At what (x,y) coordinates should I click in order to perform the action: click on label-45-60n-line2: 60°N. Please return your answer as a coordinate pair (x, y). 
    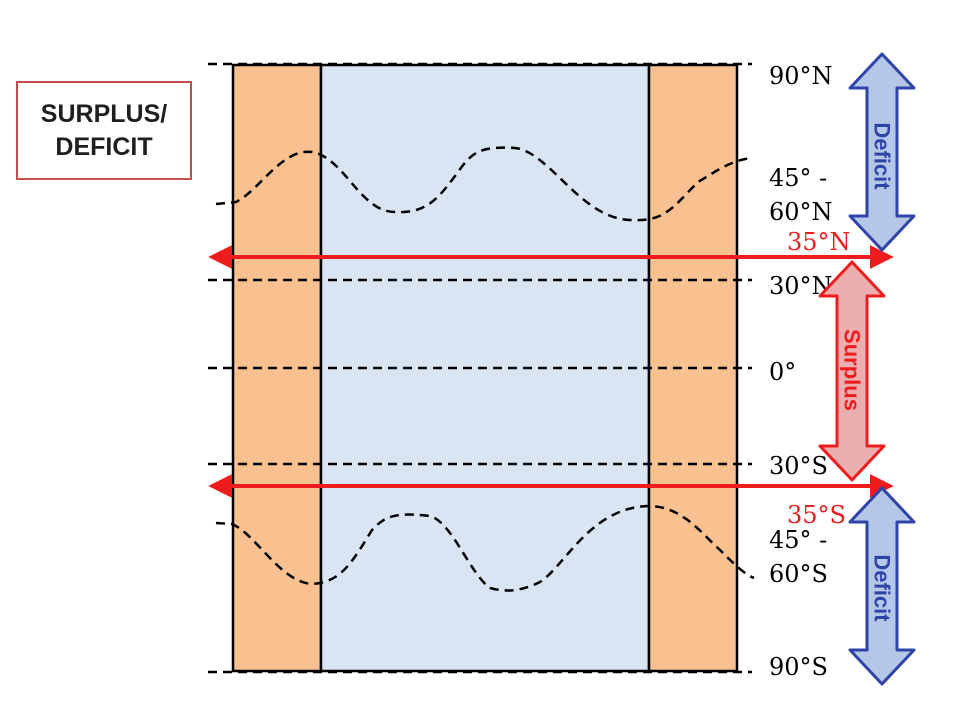
    Looking at the image, I should click on (801, 212).